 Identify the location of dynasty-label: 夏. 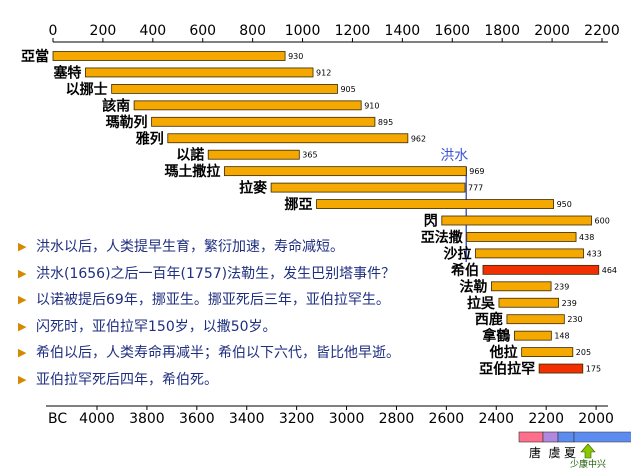
(570, 453).